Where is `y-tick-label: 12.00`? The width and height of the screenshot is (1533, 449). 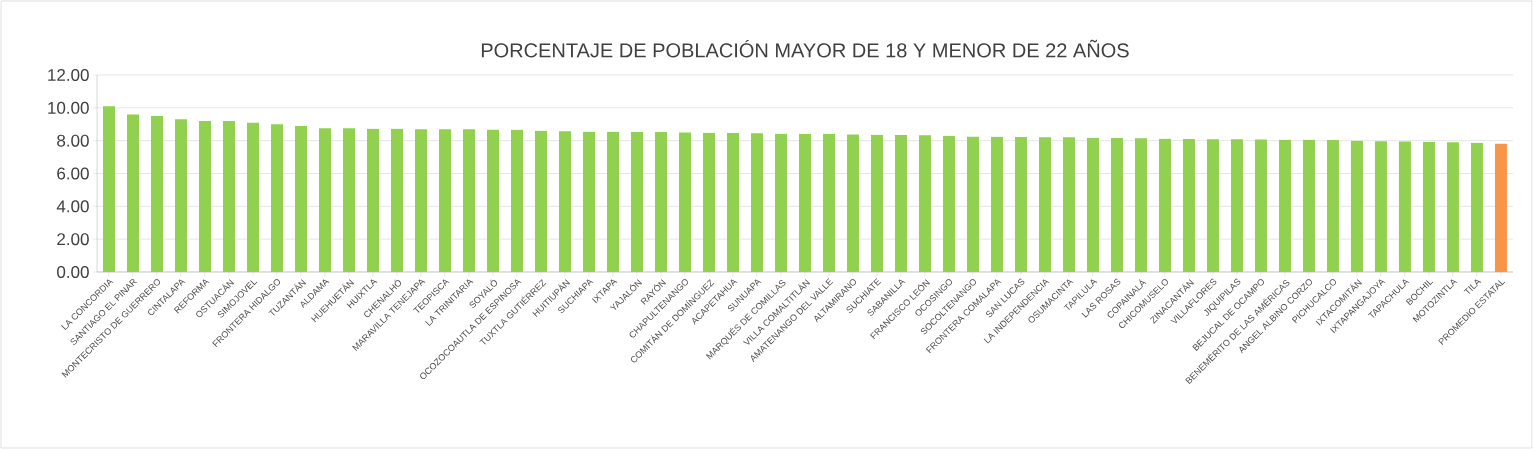
y-tick-label: 12.00 is located at coordinates (68, 75).